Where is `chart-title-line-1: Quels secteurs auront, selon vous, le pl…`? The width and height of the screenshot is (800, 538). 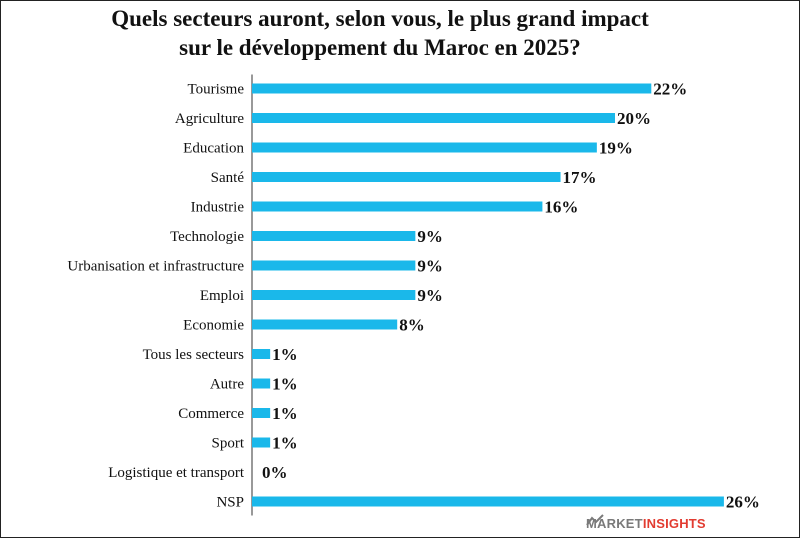
chart-title-line-1: Quels secteurs auront, selon vous, le pl… is located at coordinates (380, 18).